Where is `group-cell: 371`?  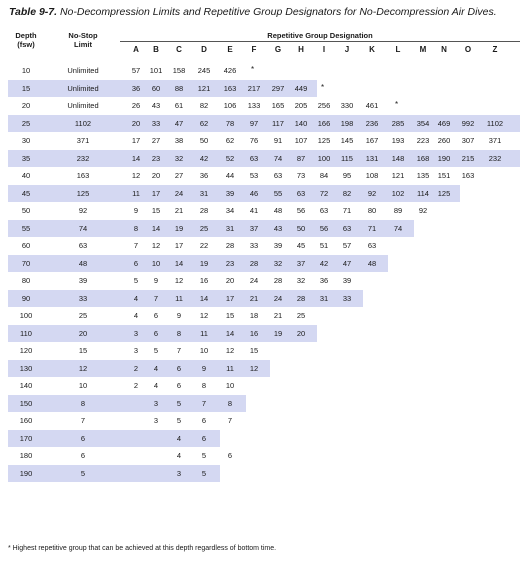
group-cell: 371 is located at coordinates (495, 140).